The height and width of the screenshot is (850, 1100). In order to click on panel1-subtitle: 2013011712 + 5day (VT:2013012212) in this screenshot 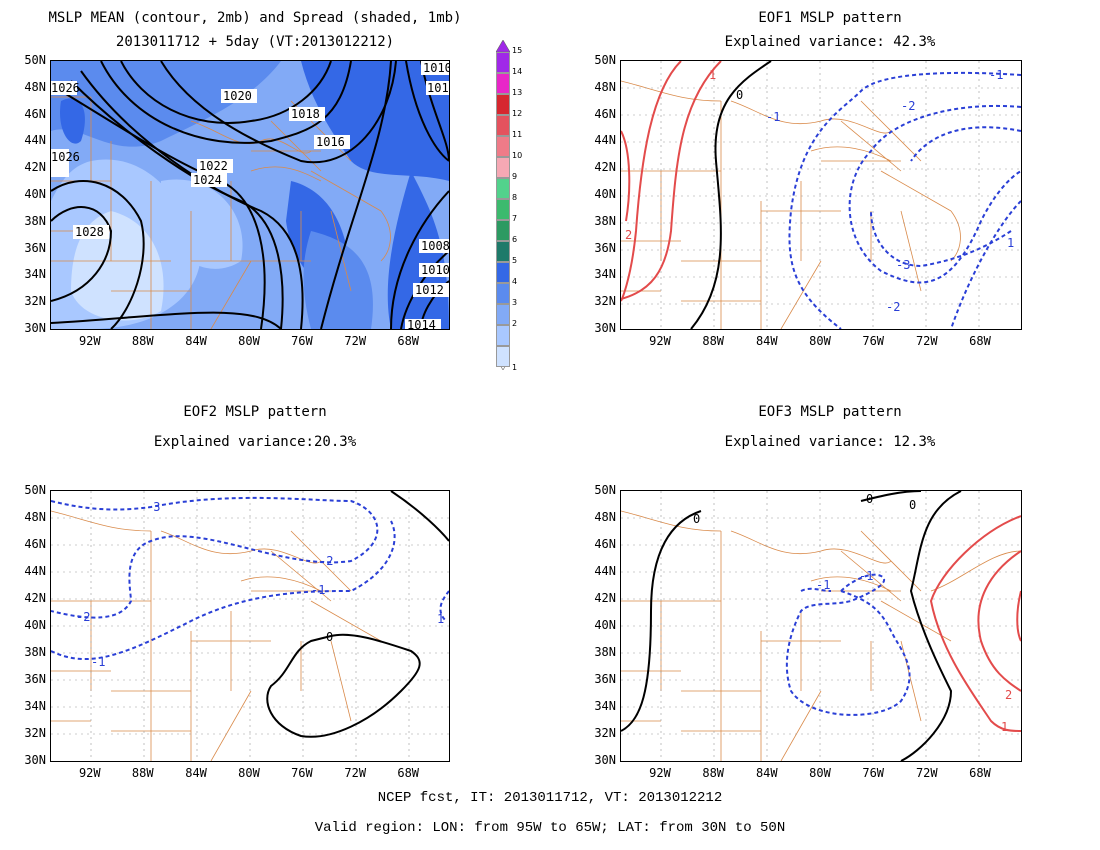, I will do `click(255, 42)`.